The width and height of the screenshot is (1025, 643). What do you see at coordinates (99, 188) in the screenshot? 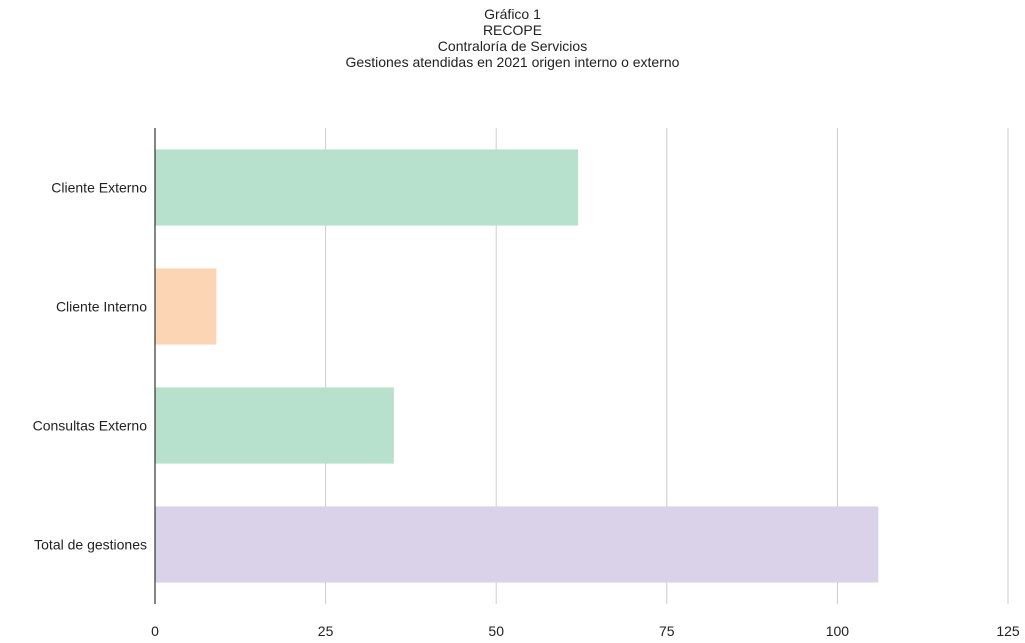
I see `category-label: Cliente Externo` at bounding box center [99, 188].